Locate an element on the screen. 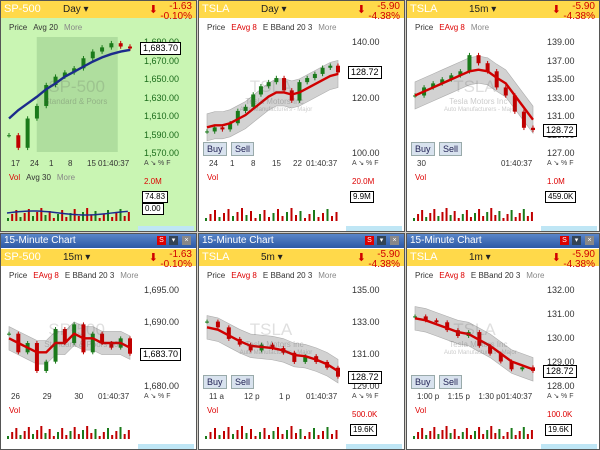  watermark-subtitle: Tesla Motors Inc is located at coordinates (274, 101).